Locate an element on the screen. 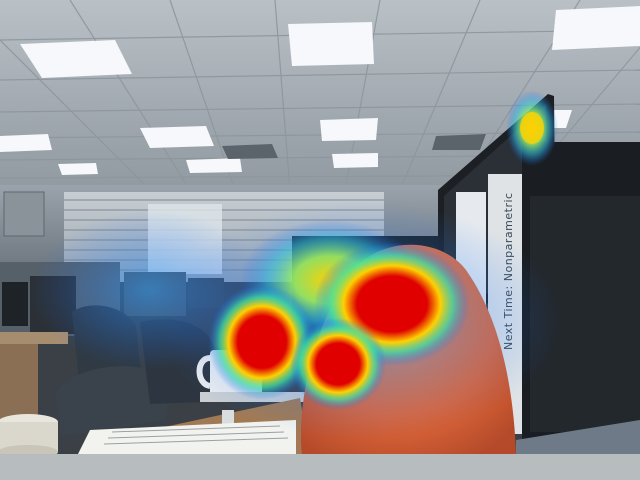 The image size is (640, 480). ceiling-vents is located at coordinates (354, 146).